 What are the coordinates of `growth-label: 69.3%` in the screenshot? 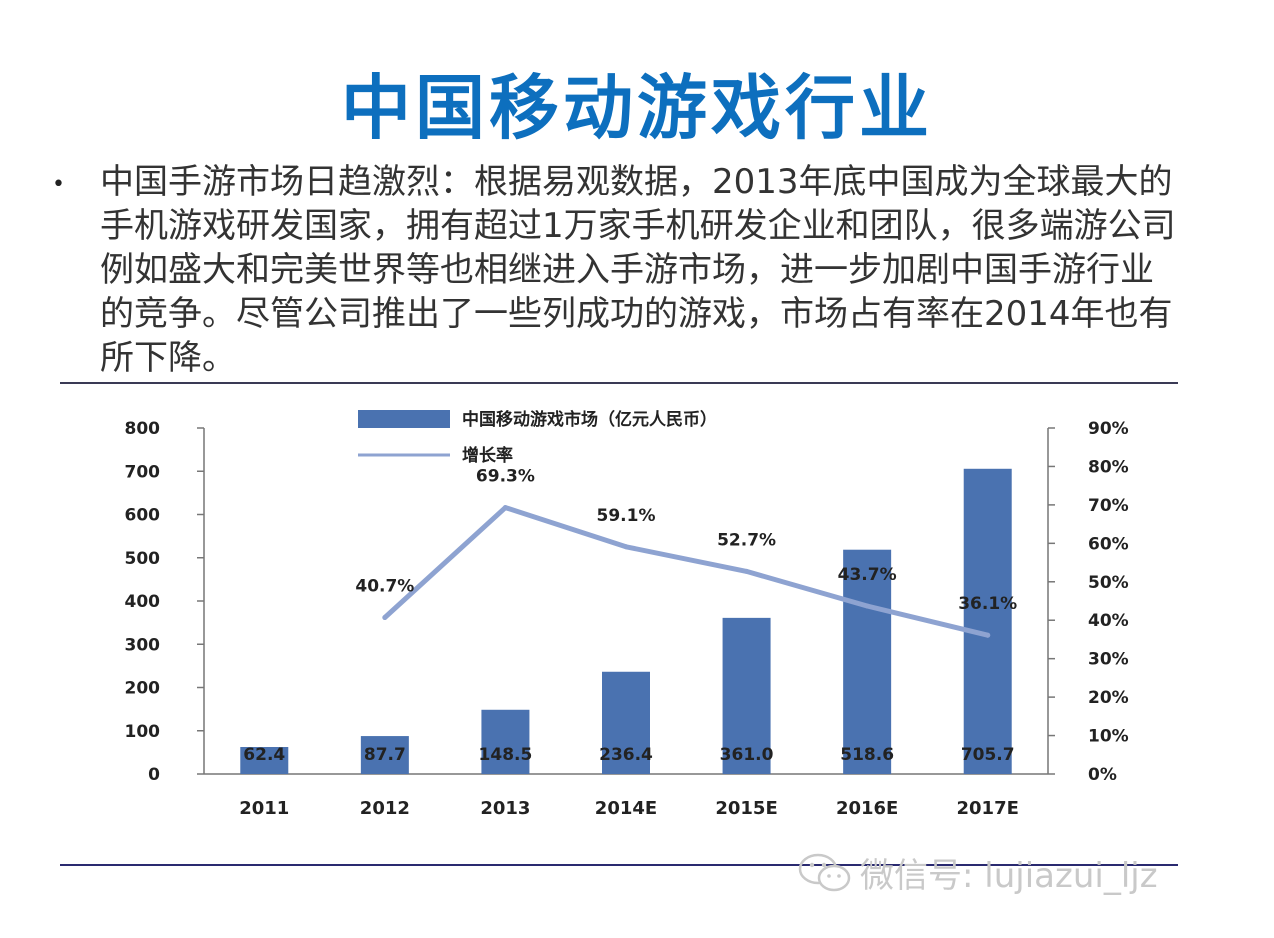 It's located at (505, 477).